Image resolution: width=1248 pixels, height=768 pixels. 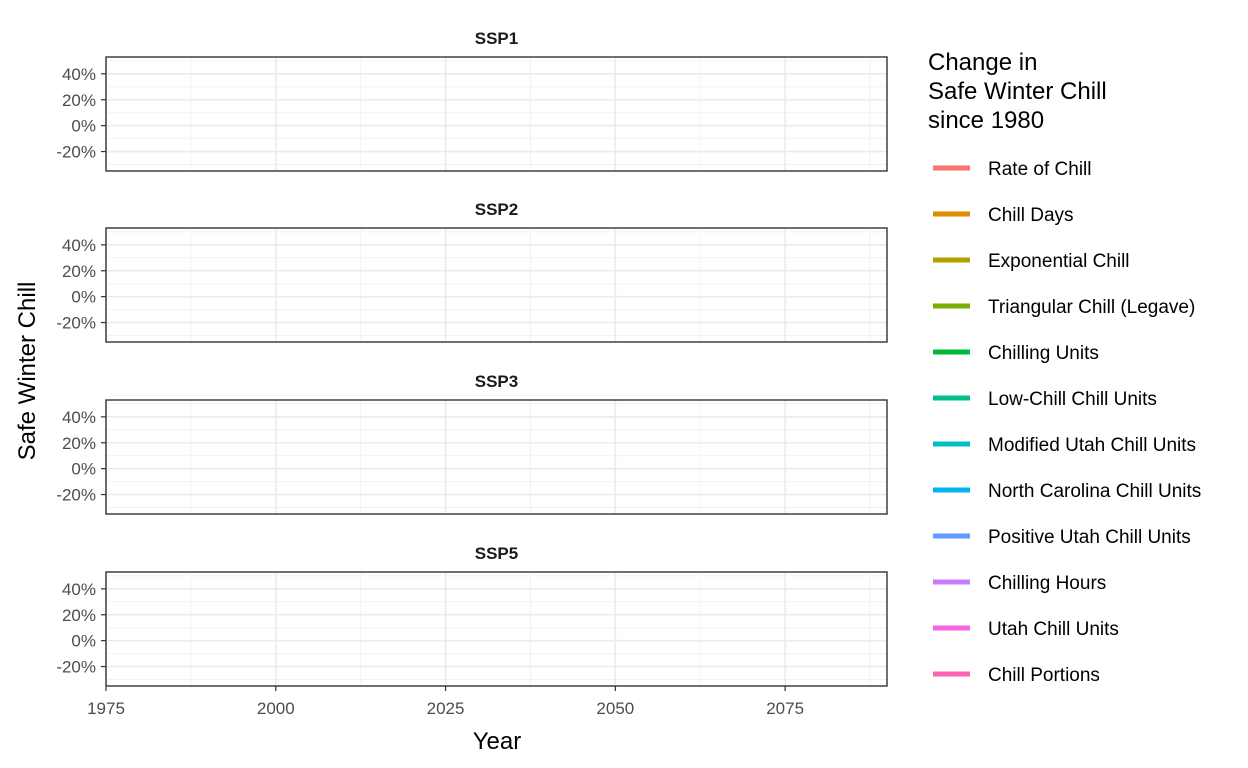 What do you see at coordinates (1040, 169) in the screenshot?
I see `legend-label: Rate of Chill` at bounding box center [1040, 169].